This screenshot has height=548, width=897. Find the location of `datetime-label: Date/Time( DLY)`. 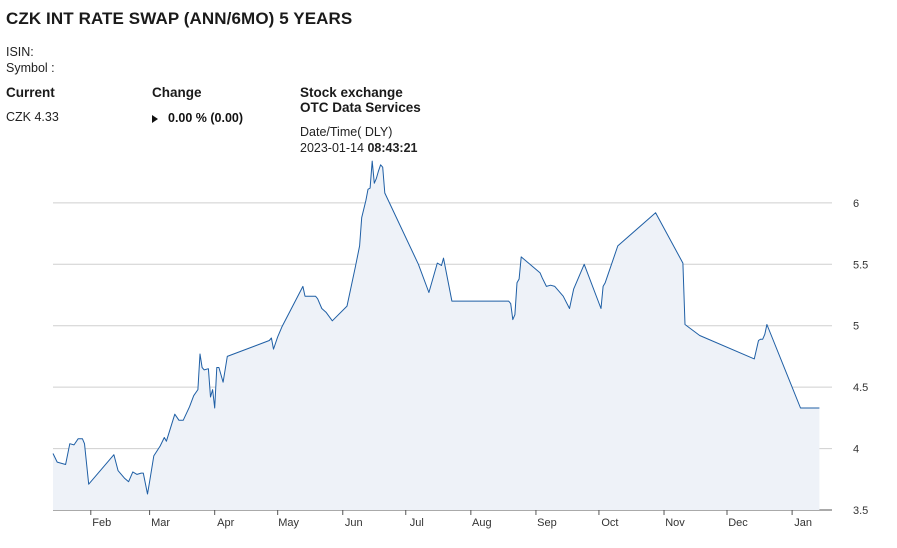

datetime-label: Date/Time( DLY) is located at coordinates (346, 132).